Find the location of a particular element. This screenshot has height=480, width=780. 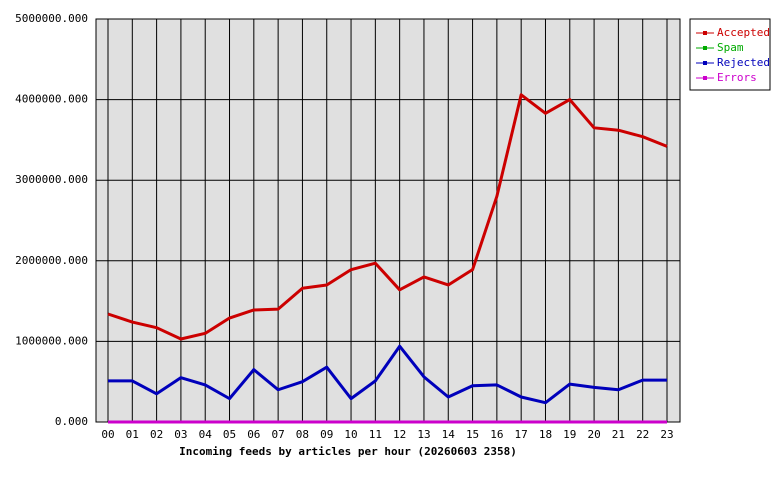

x-tick-label: 13 is located at coordinates (423, 434).